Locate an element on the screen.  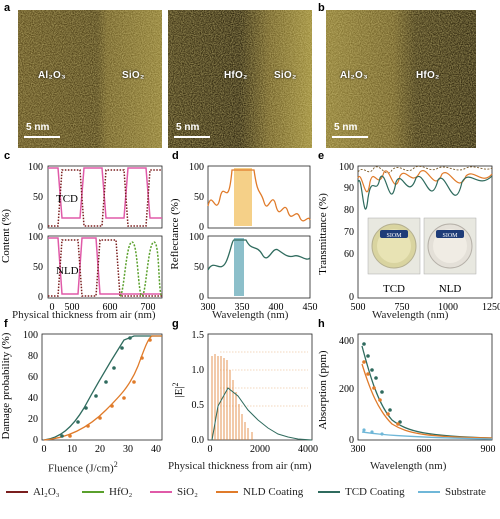
h-ytick-400: 400 is located at coordinates (346, 341).